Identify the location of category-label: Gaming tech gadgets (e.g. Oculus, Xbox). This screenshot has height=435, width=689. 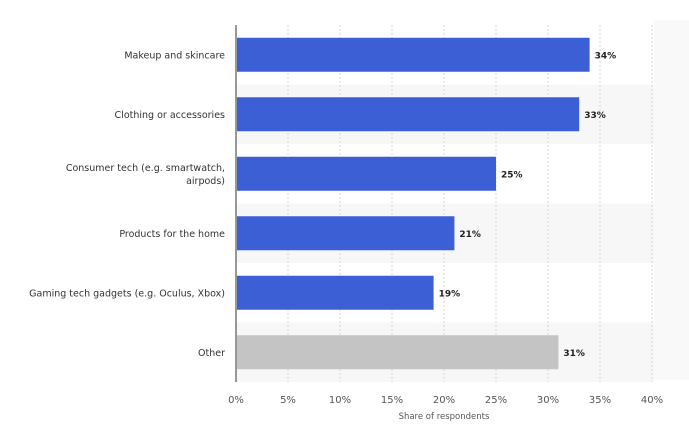
(127, 293).